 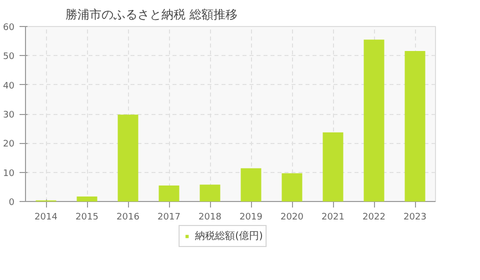 I want to click on x-tick-label: 2015, so click(x=87, y=217).